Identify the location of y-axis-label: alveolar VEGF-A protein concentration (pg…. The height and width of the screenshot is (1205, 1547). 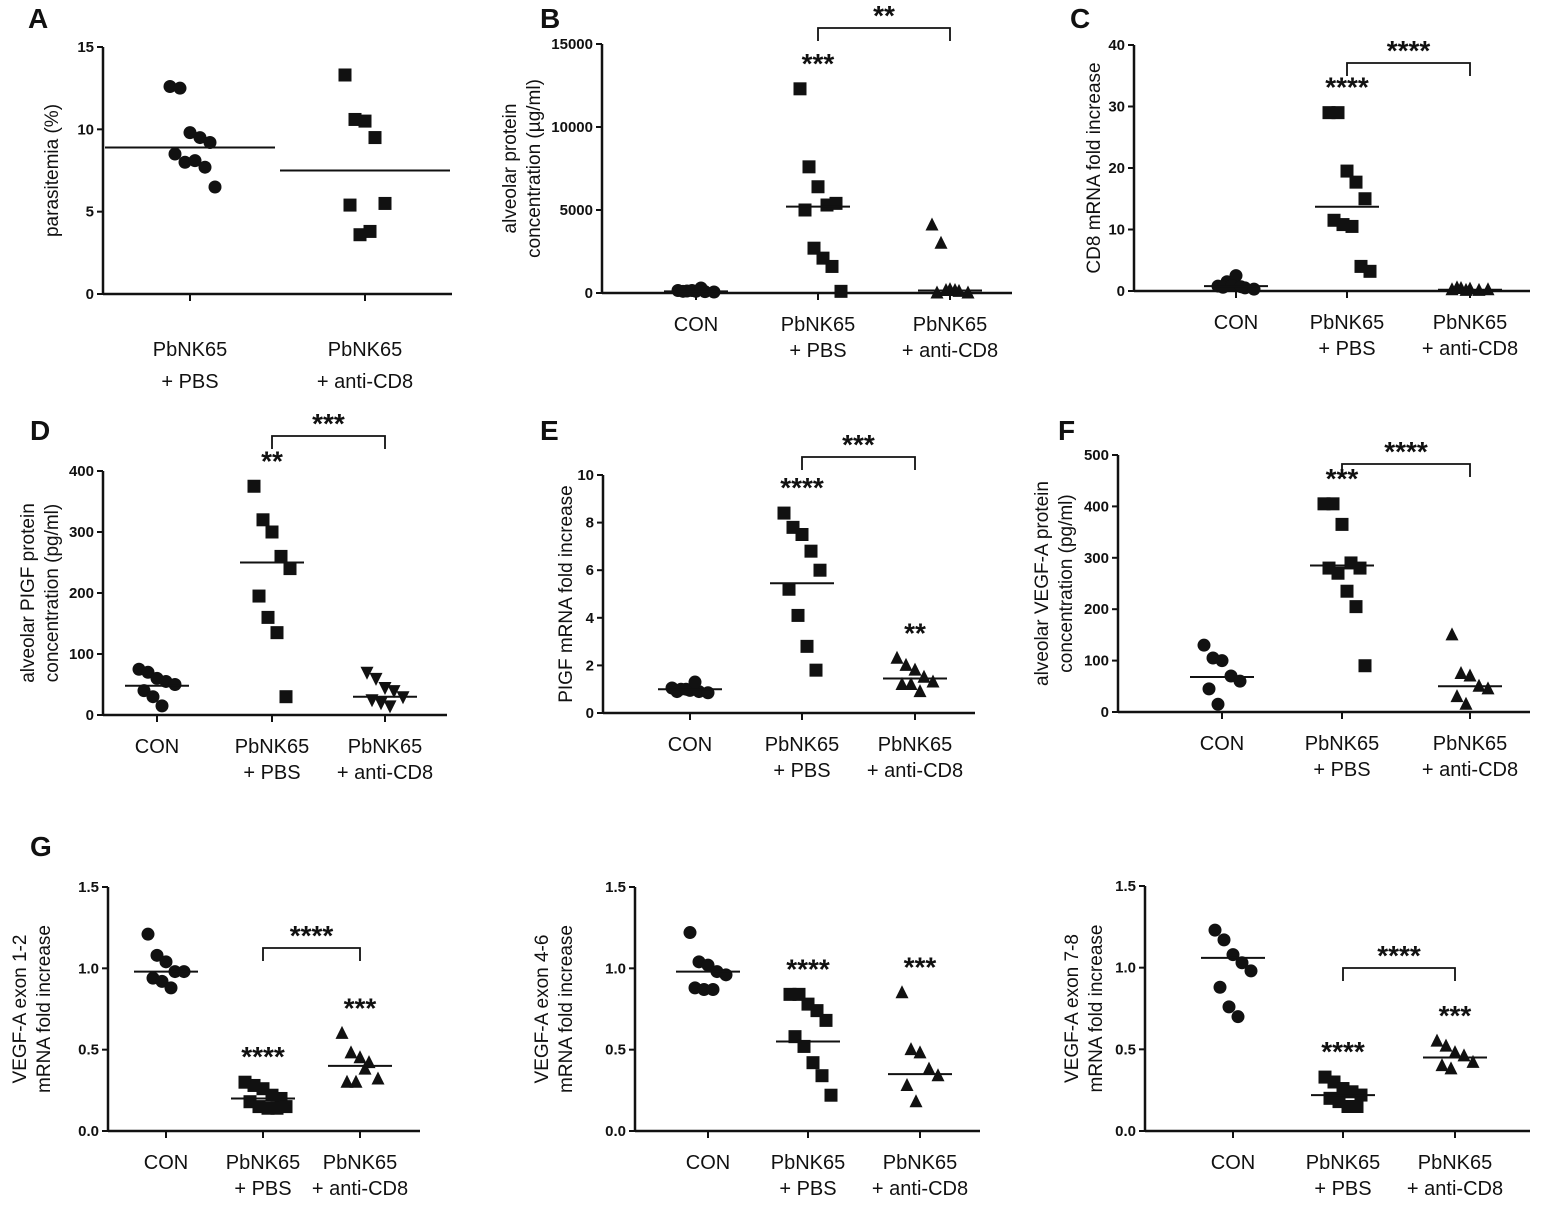
(1054, 583).